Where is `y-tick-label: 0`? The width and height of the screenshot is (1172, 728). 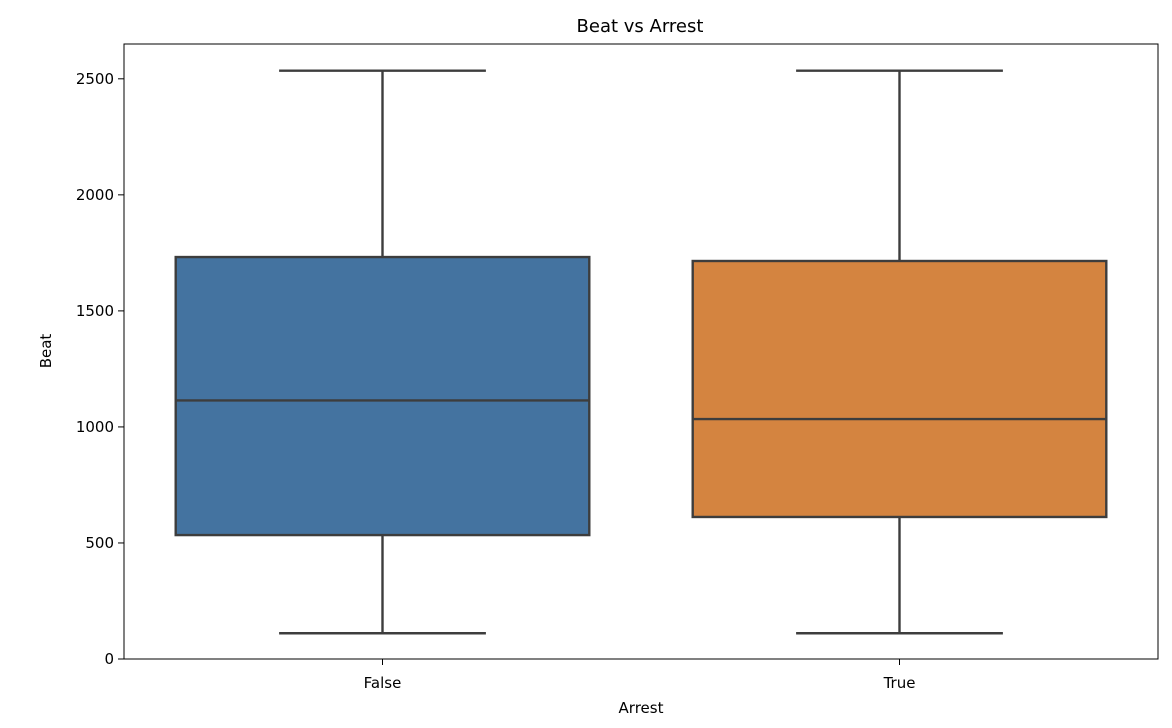 y-tick-label: 0 is located at coordinates (109, 659).